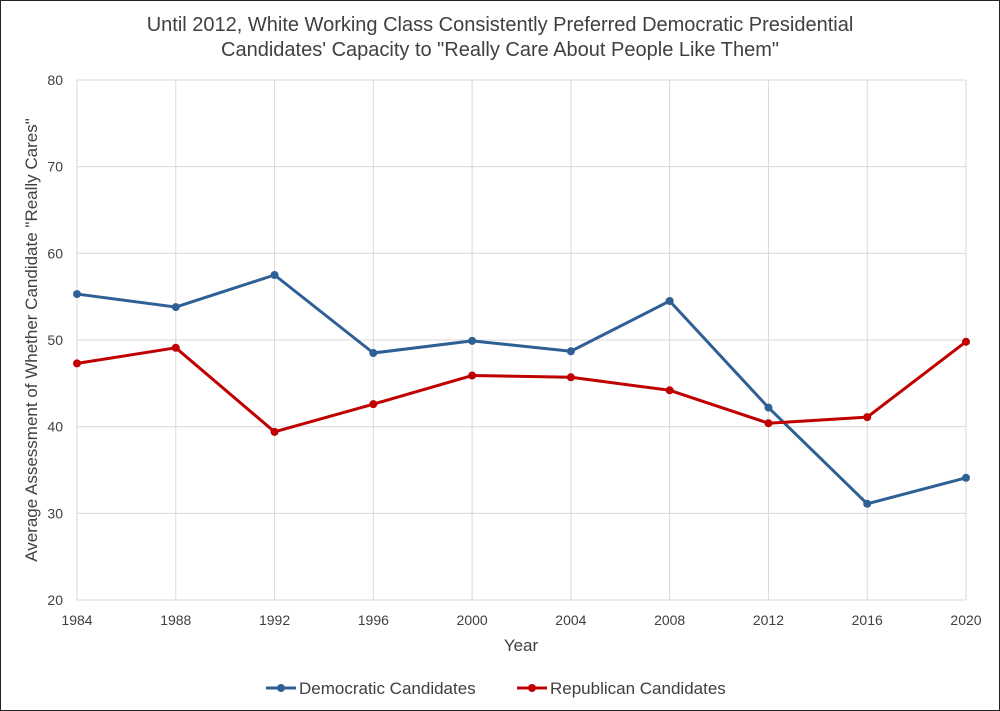 Image resolution: width=1000 pixels, height=711 pixels. I want to click on legend-label: Republican Candidates, so click(638, 688).